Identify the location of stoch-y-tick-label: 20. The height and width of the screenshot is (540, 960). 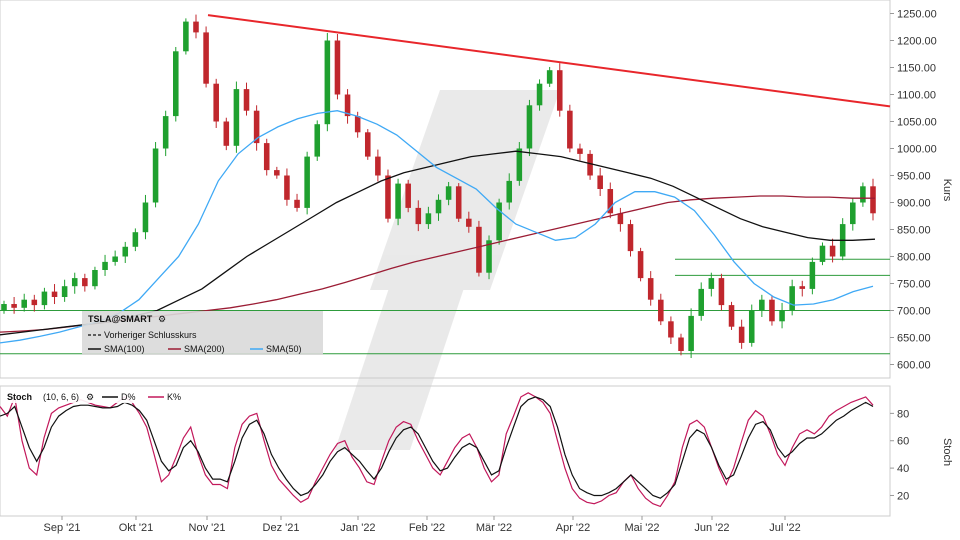
(903, 496).